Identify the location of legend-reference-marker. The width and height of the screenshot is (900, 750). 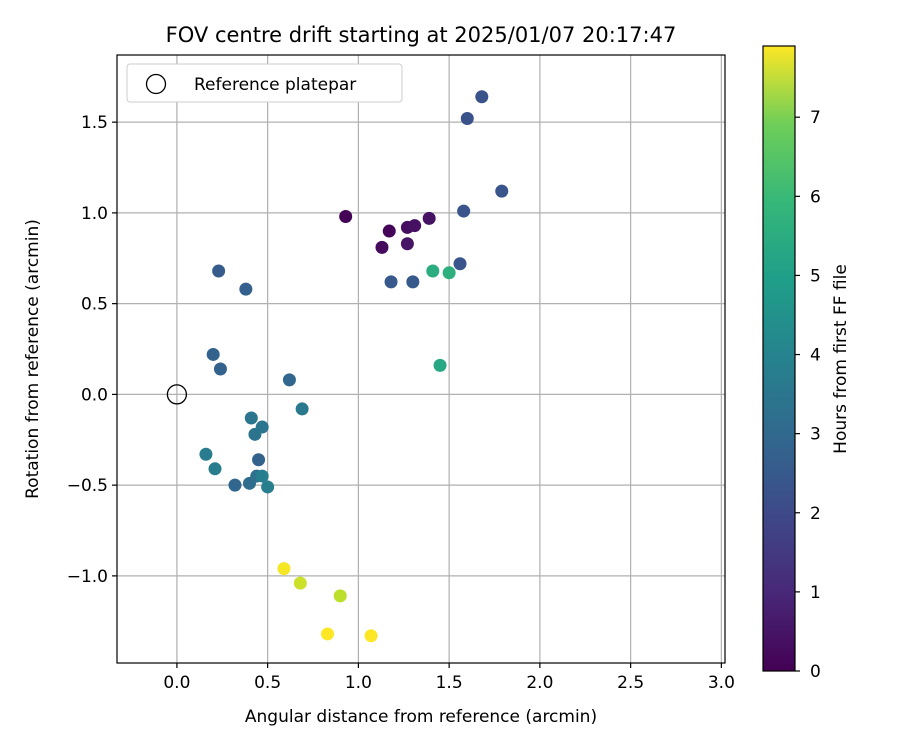
(156, 84).